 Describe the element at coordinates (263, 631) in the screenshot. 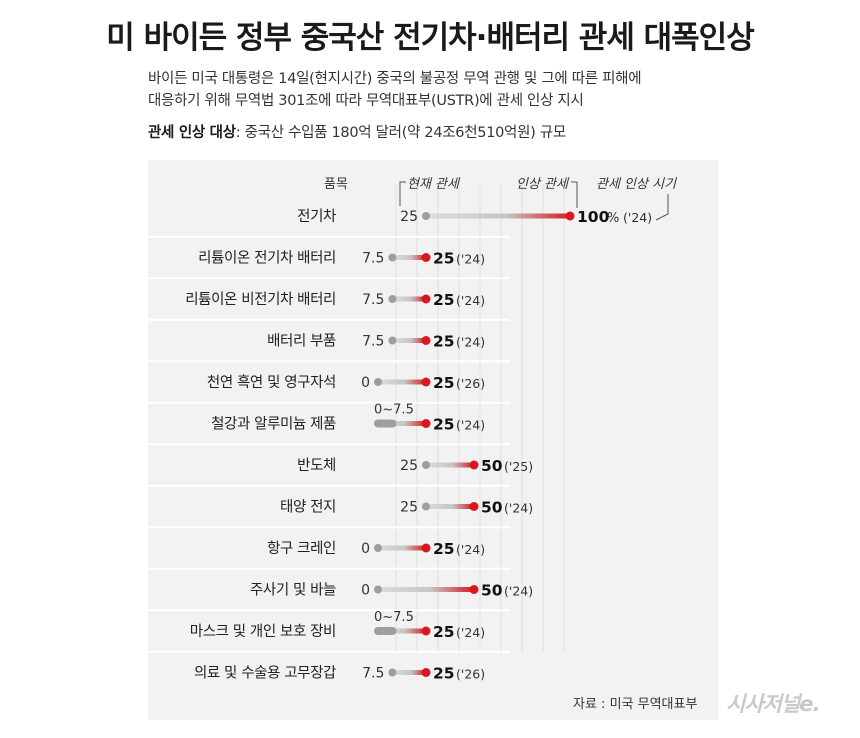

I see `row-item-label: 마스크 및 개인 보호 장비` at that location.